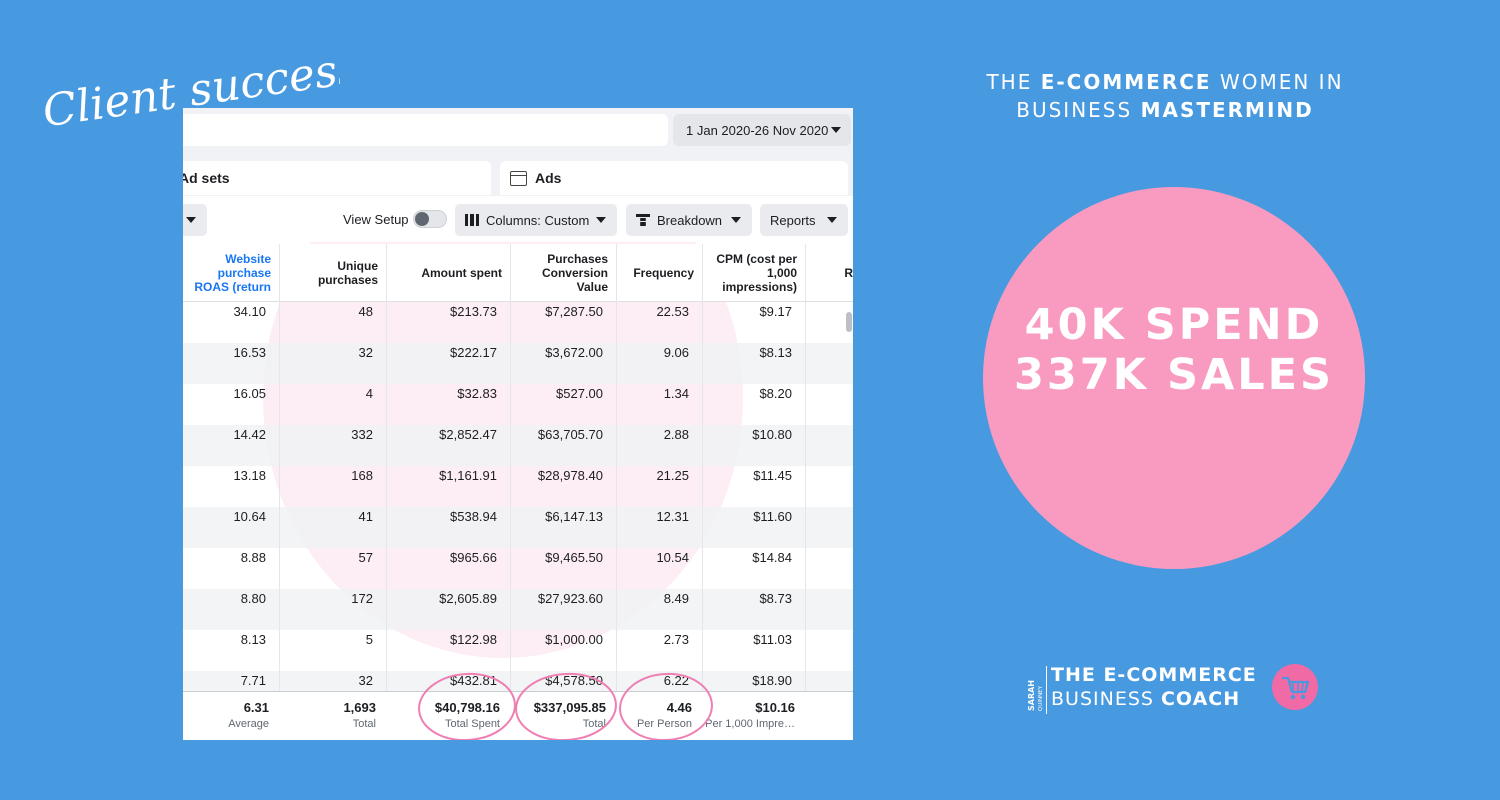  Describe the element at coordinates (1145, 699) in the screenshot. I see `brand-line-2: BUSINESS COACH` at that location.